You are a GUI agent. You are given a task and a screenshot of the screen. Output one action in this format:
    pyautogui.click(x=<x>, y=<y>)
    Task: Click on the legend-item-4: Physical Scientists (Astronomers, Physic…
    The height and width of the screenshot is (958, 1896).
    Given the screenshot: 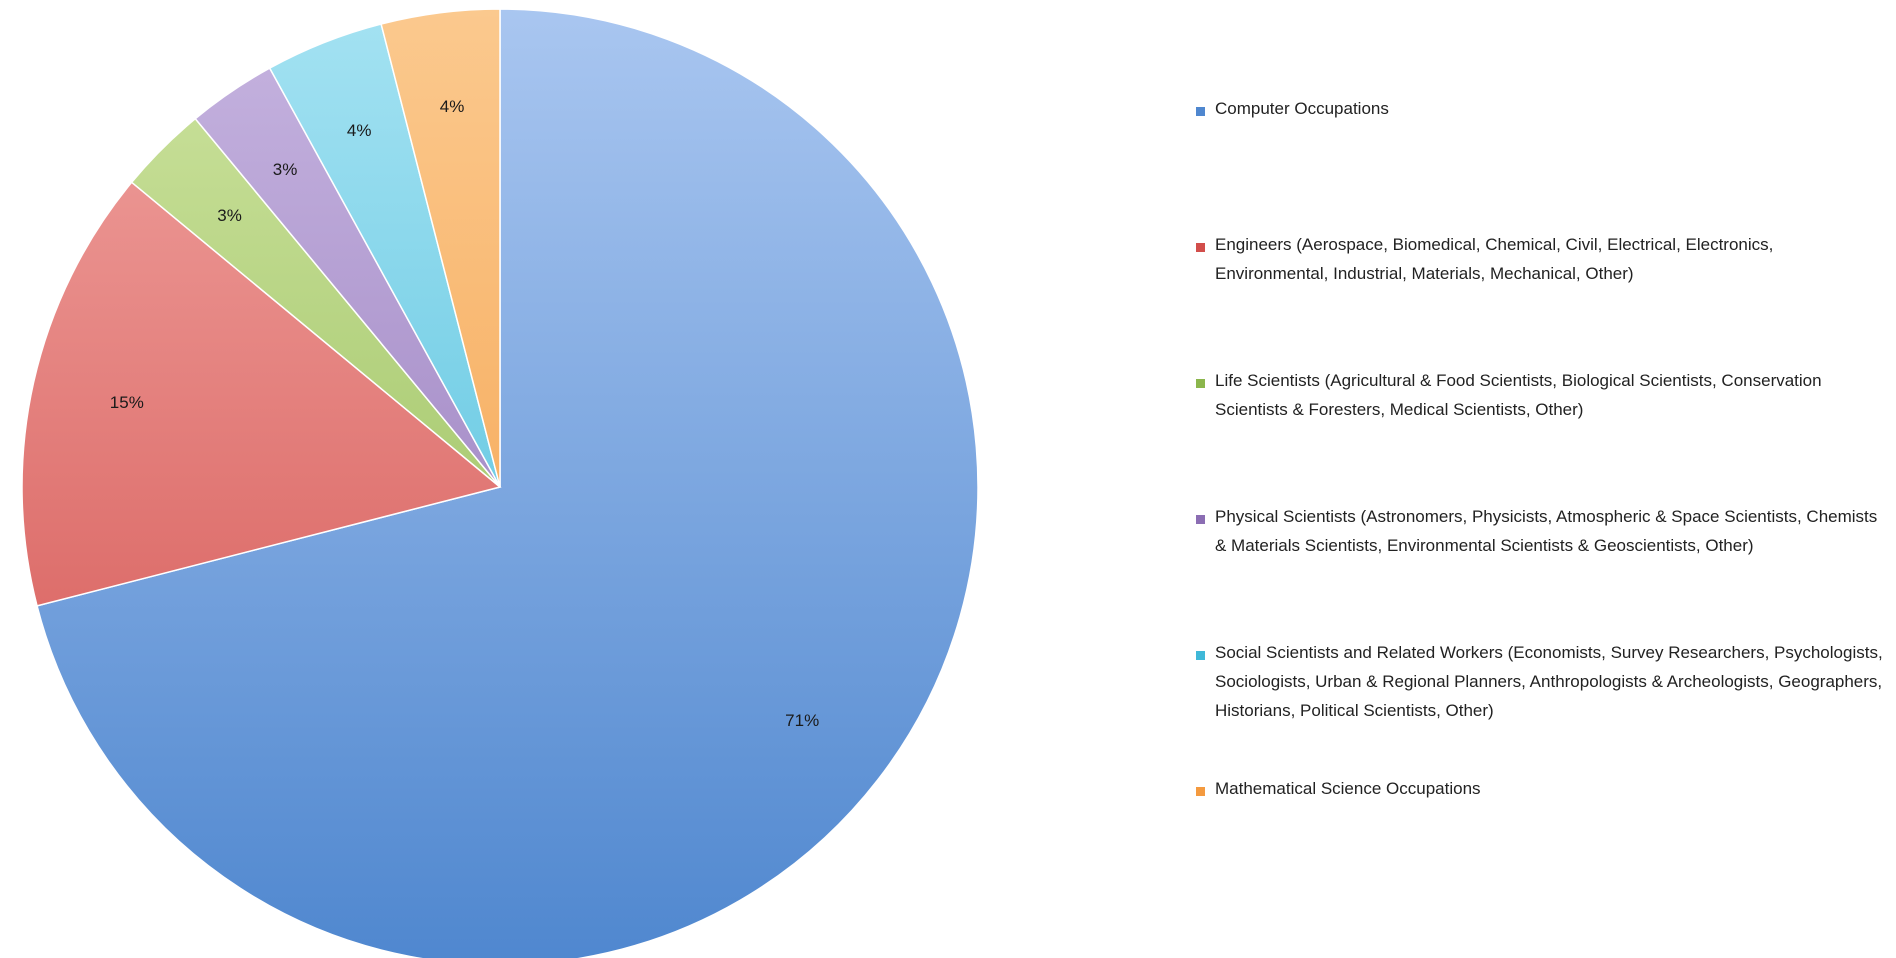 What is the action you would take?
    pyautogui.click(x=1541, y=533)
    